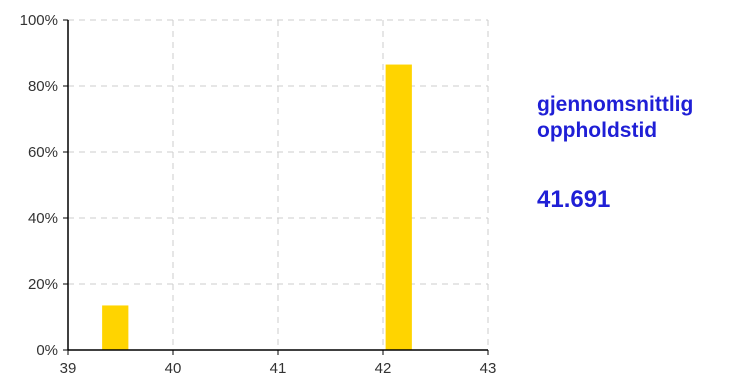 Image resolution: width=731 pixels, height=389 pixels. I want to click on summary-value: 41.691, so click(574, 199).